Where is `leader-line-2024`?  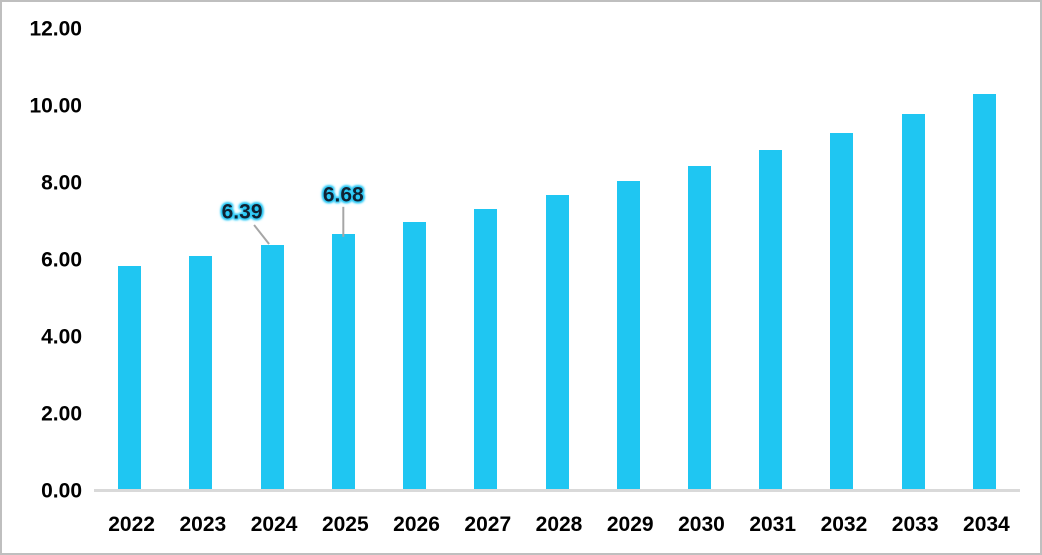
leader-line-2024 is located at coordinates (261, 234).